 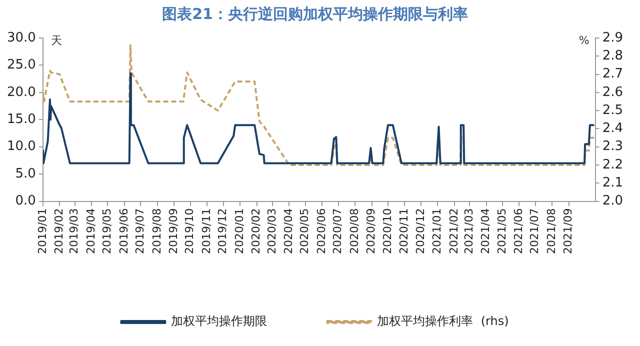 What do you see at coordinates (613, 201) in the screenshot?
I see `y2-tick-label: 2.0` at bounding box center [613, 201].